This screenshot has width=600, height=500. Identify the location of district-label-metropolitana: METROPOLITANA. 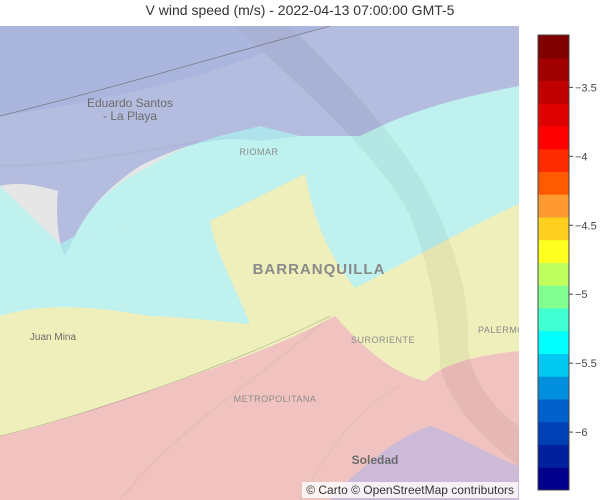
(275, 399).